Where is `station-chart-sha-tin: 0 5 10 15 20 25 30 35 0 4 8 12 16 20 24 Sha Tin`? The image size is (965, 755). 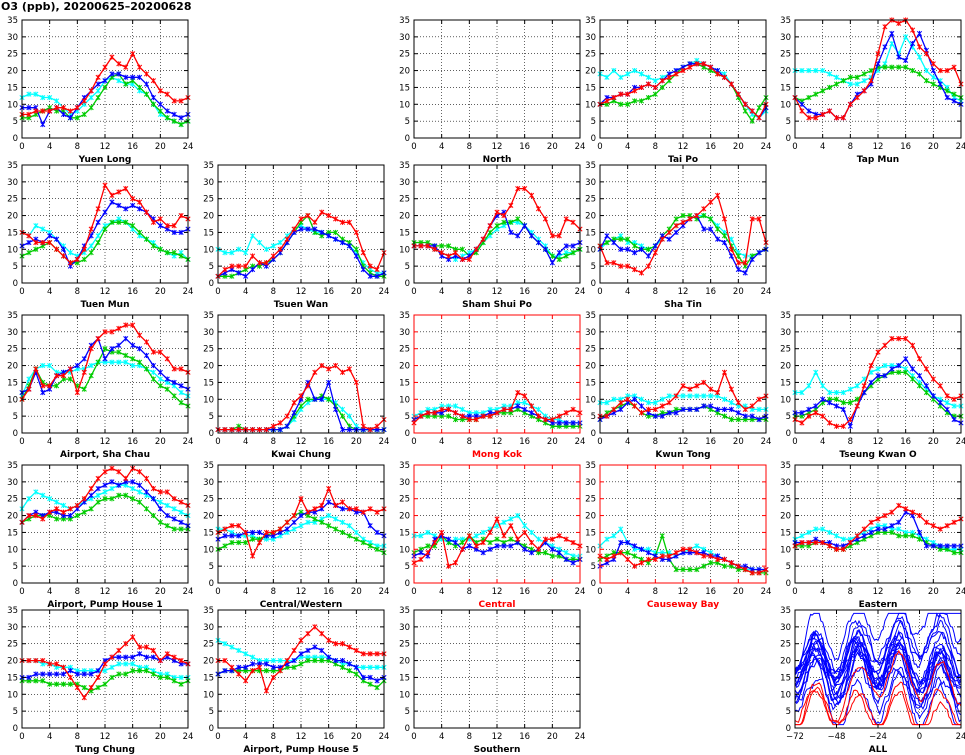
station-chart-sha-tin: 0 5 10 15 20 25 30 35 0 4 8 12 16 20 24 Sha Tin is located at coordinates (678, 235).